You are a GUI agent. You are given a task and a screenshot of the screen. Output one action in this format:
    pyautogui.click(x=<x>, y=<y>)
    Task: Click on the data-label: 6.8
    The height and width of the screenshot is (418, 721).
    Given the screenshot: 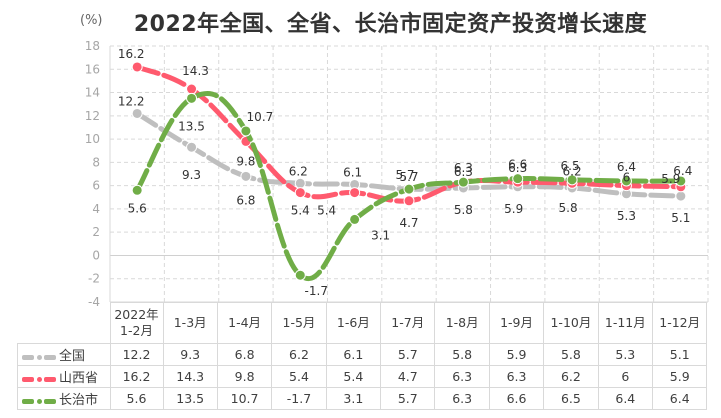 What is the action you would take?
    pyautogui.click(x=245, y=200)
    